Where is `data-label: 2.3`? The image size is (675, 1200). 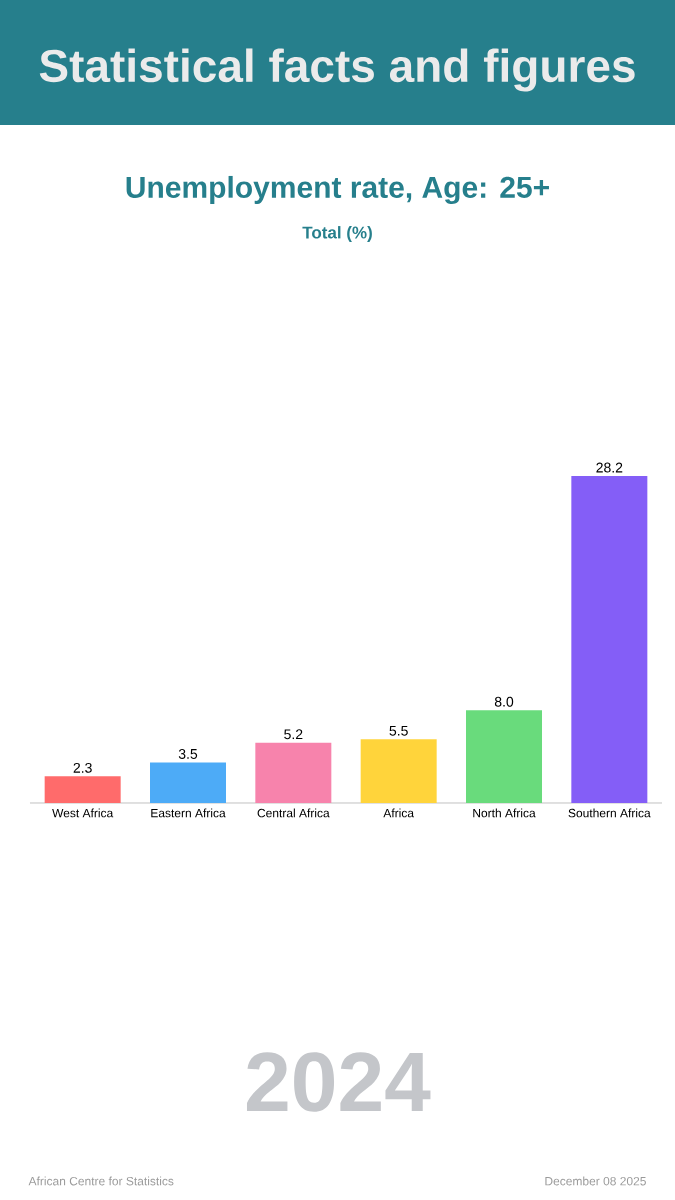
data-label: 2.3 is located at coordinates (82, 767).